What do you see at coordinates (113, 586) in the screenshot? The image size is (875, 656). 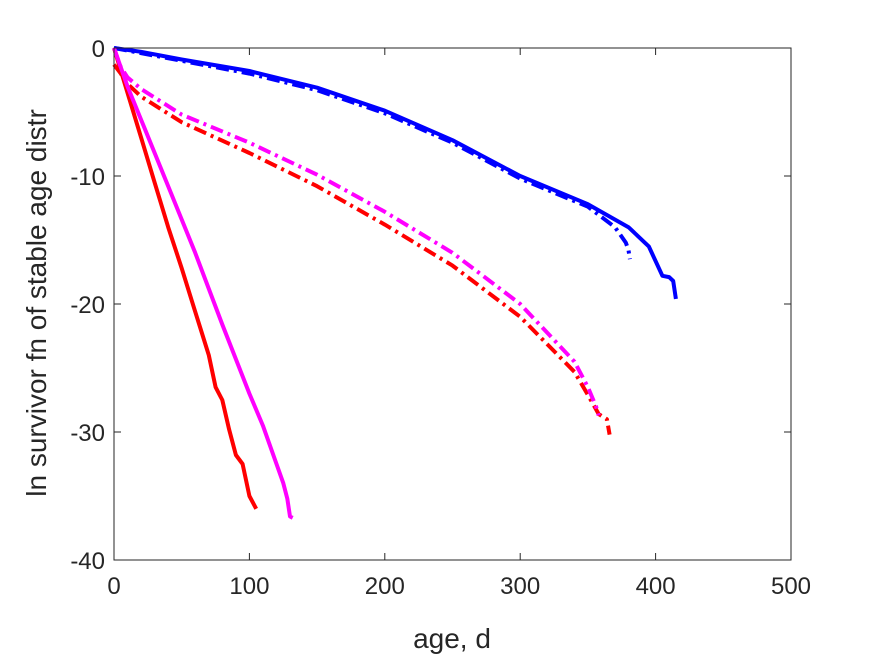 I see `x-tick-label: 0` at bounding box center [113, 586].